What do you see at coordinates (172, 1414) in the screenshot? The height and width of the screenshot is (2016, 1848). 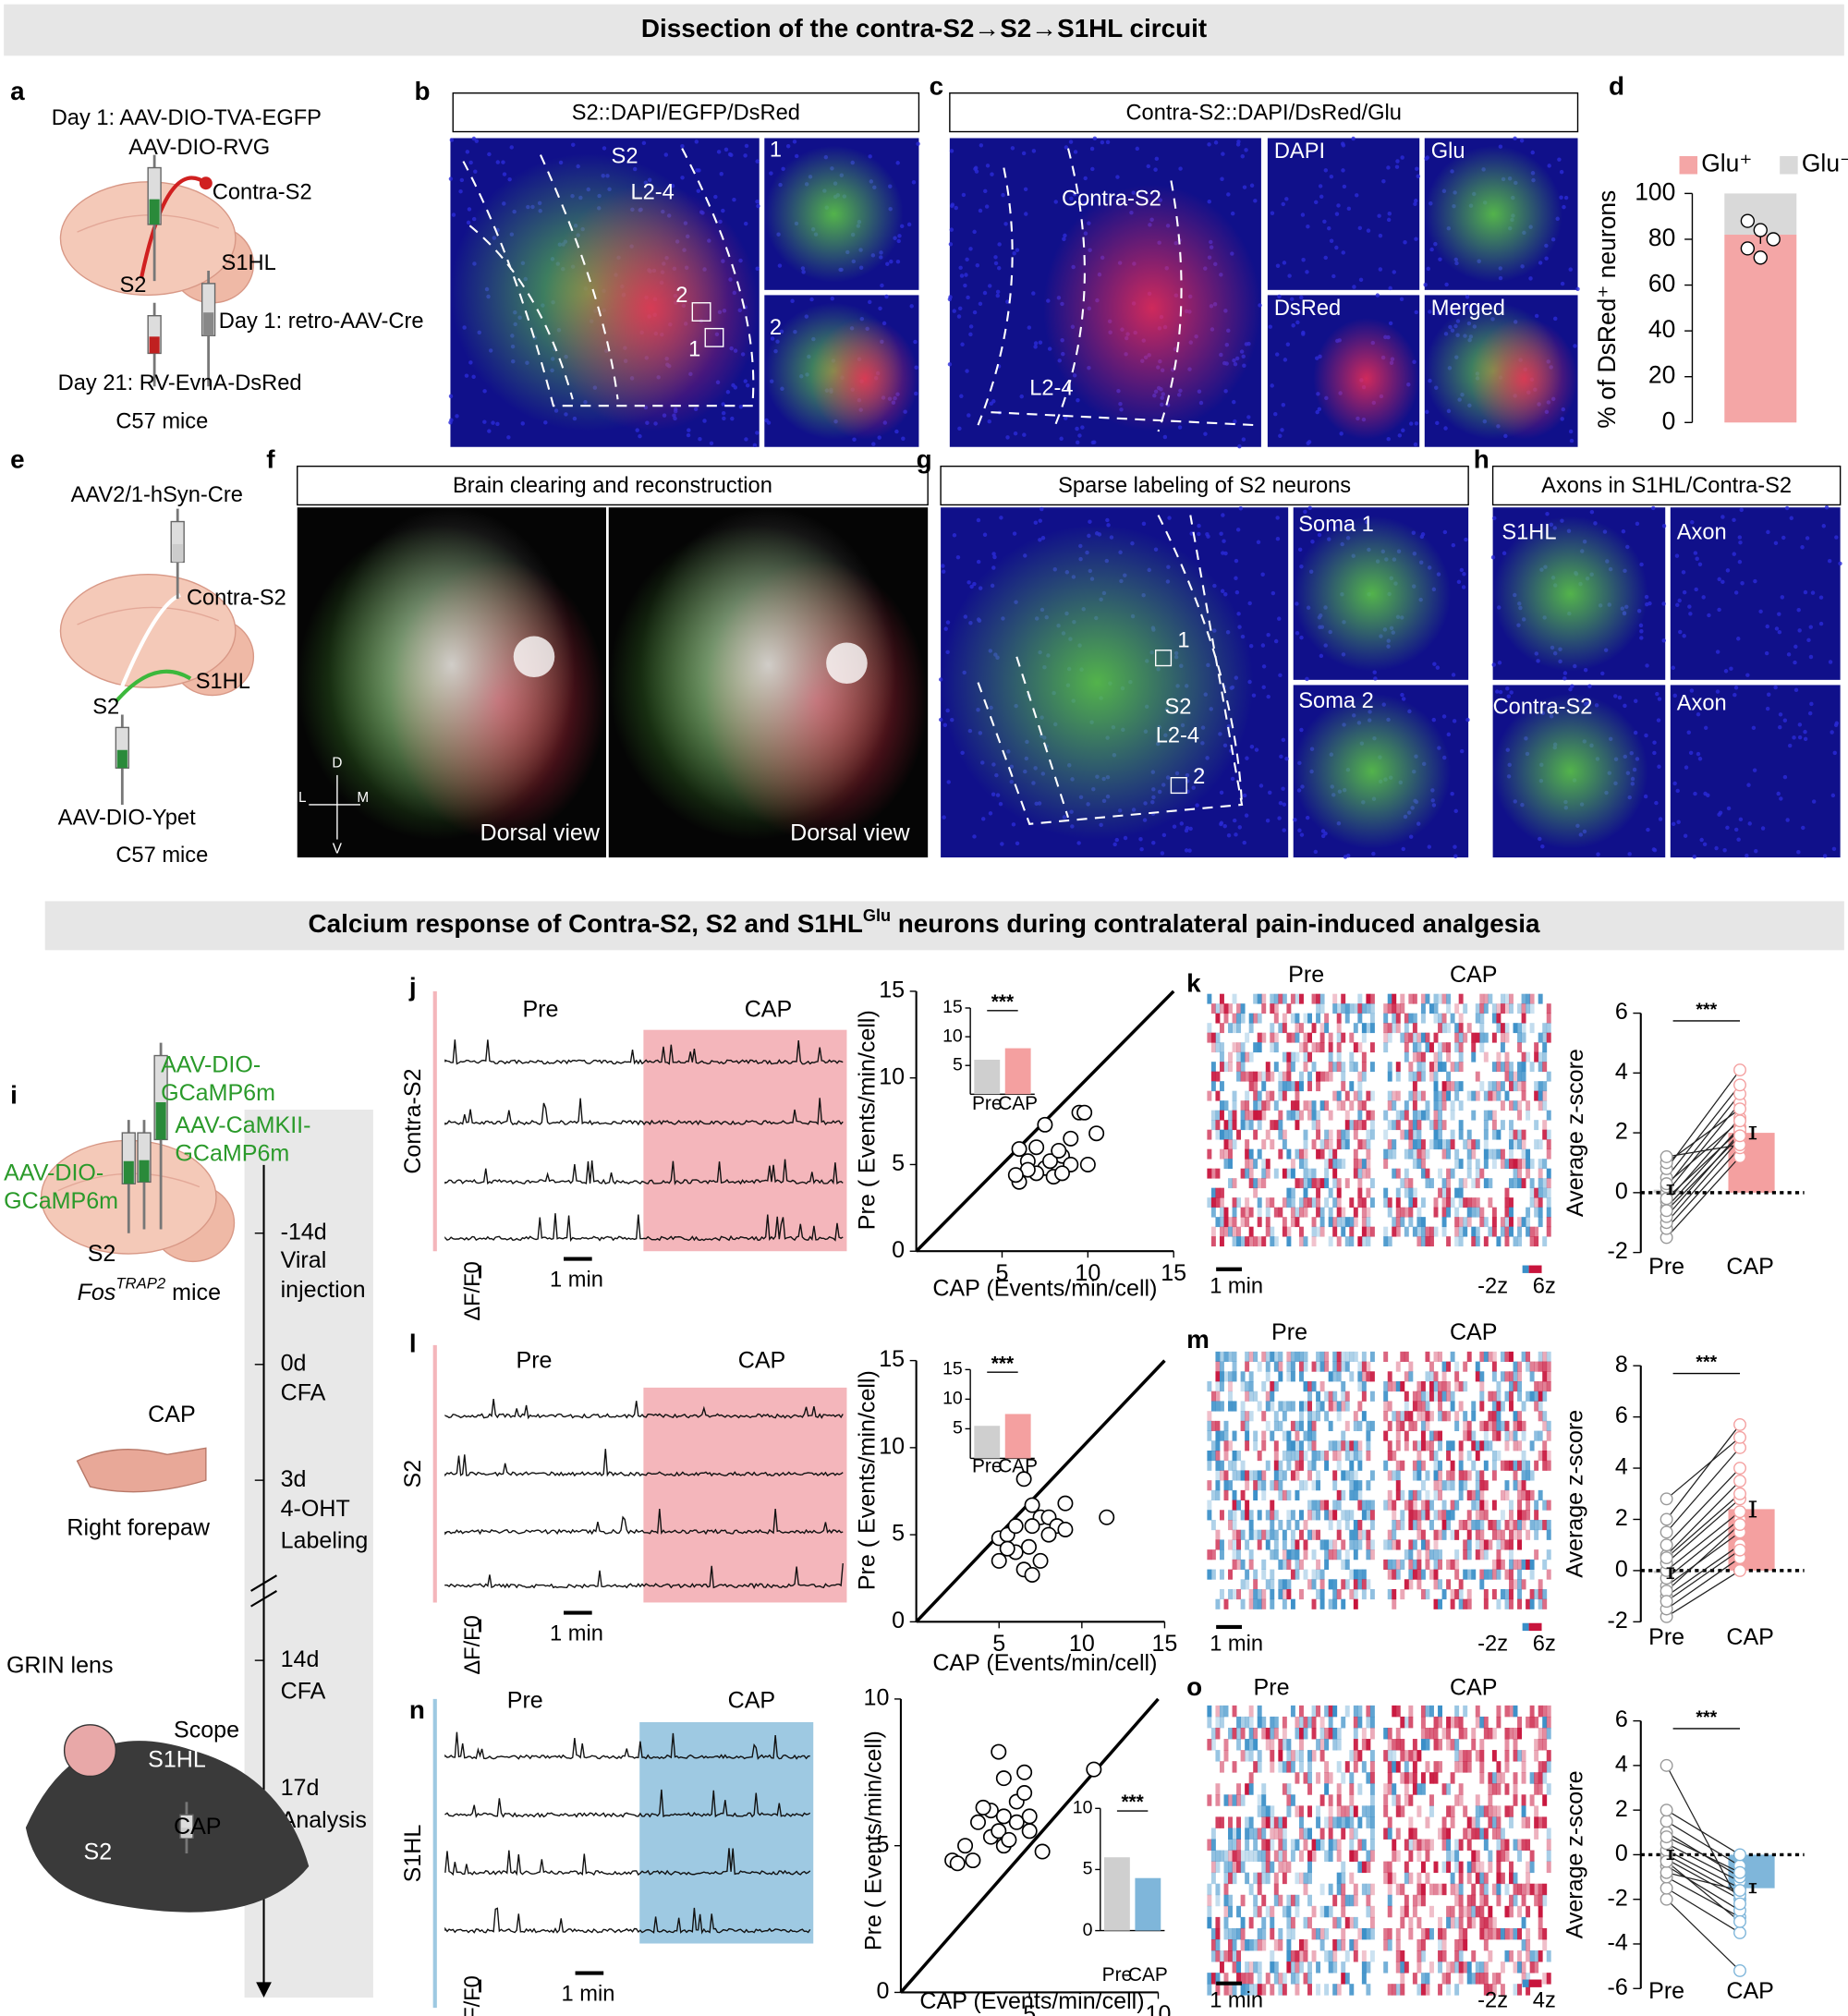 I see `label: CAP` at bounding box center [172, 1414].